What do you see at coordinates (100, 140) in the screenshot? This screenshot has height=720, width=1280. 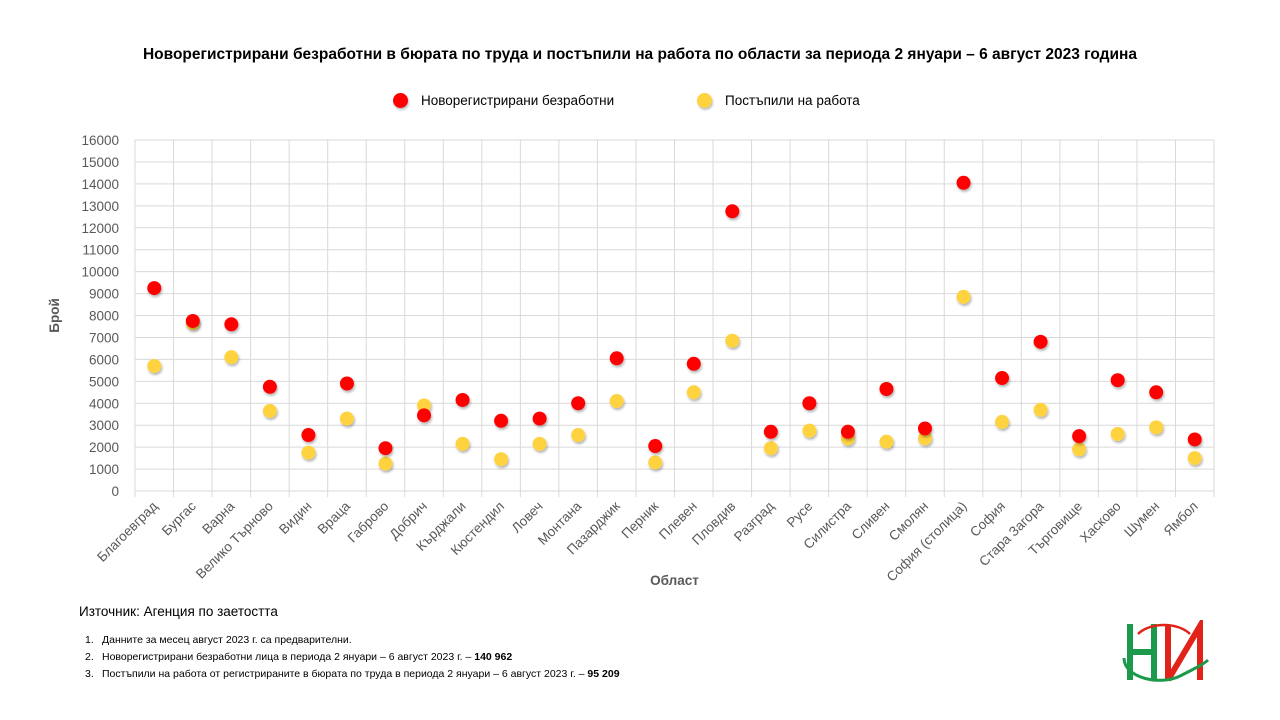 I see `y-tick-label: 16000` at bounding box center [100, 140].